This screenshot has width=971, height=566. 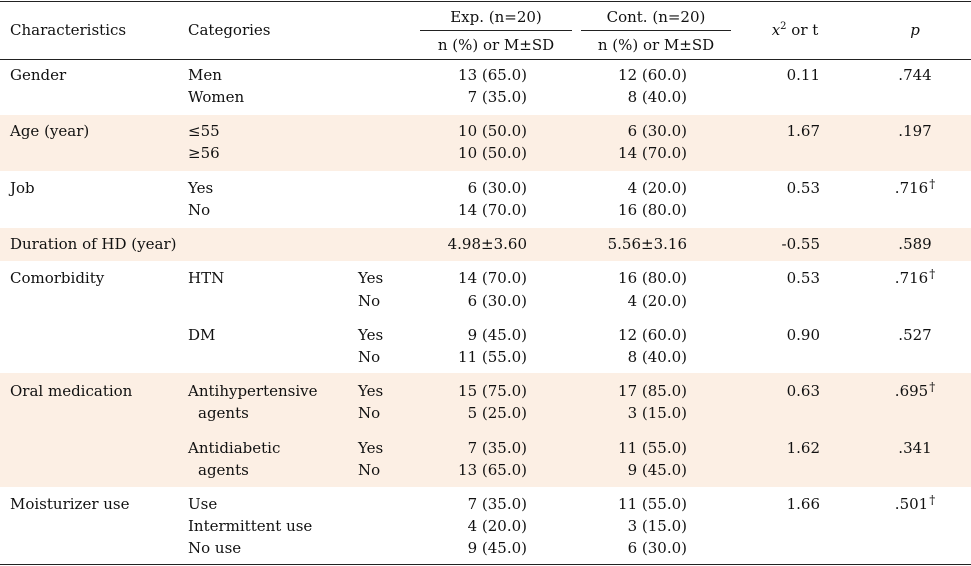 What do you see at coordinates (93, 244) in the screenshot?
I see `row-label-duration: Duration of HD (year)` at bounding box center [93, 244].